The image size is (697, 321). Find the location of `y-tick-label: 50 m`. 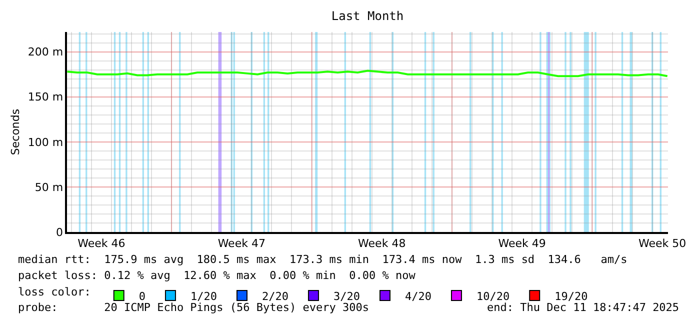

y-tick-label: 50 m is located at coordinates (49, 187).